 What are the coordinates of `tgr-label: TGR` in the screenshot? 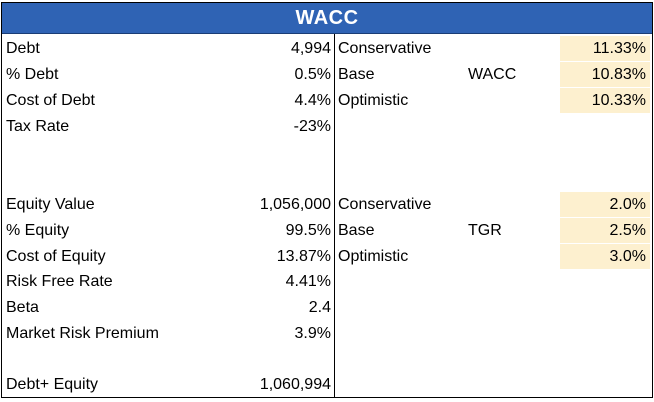 It's located at (485, 230).